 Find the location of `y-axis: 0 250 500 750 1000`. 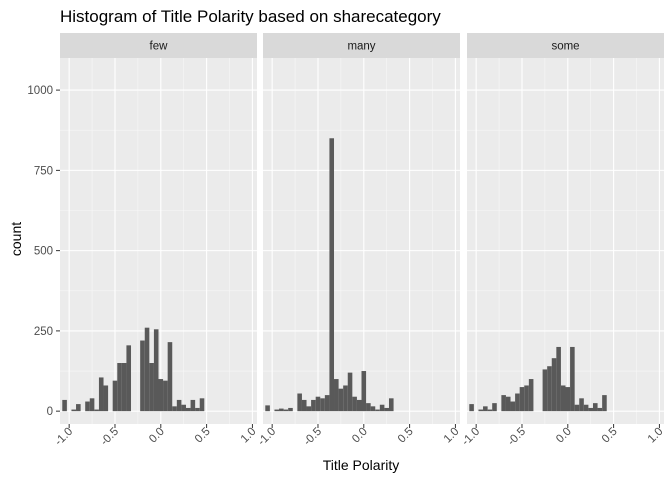

y-axis: 0 250 500 750 1000 is located at coordinates (43, 251).